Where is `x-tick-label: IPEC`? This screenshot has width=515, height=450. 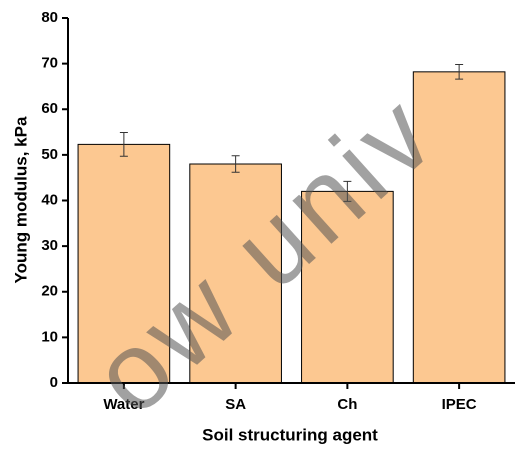
x-tick-label: IPEC is located at coordinates (459, 404).